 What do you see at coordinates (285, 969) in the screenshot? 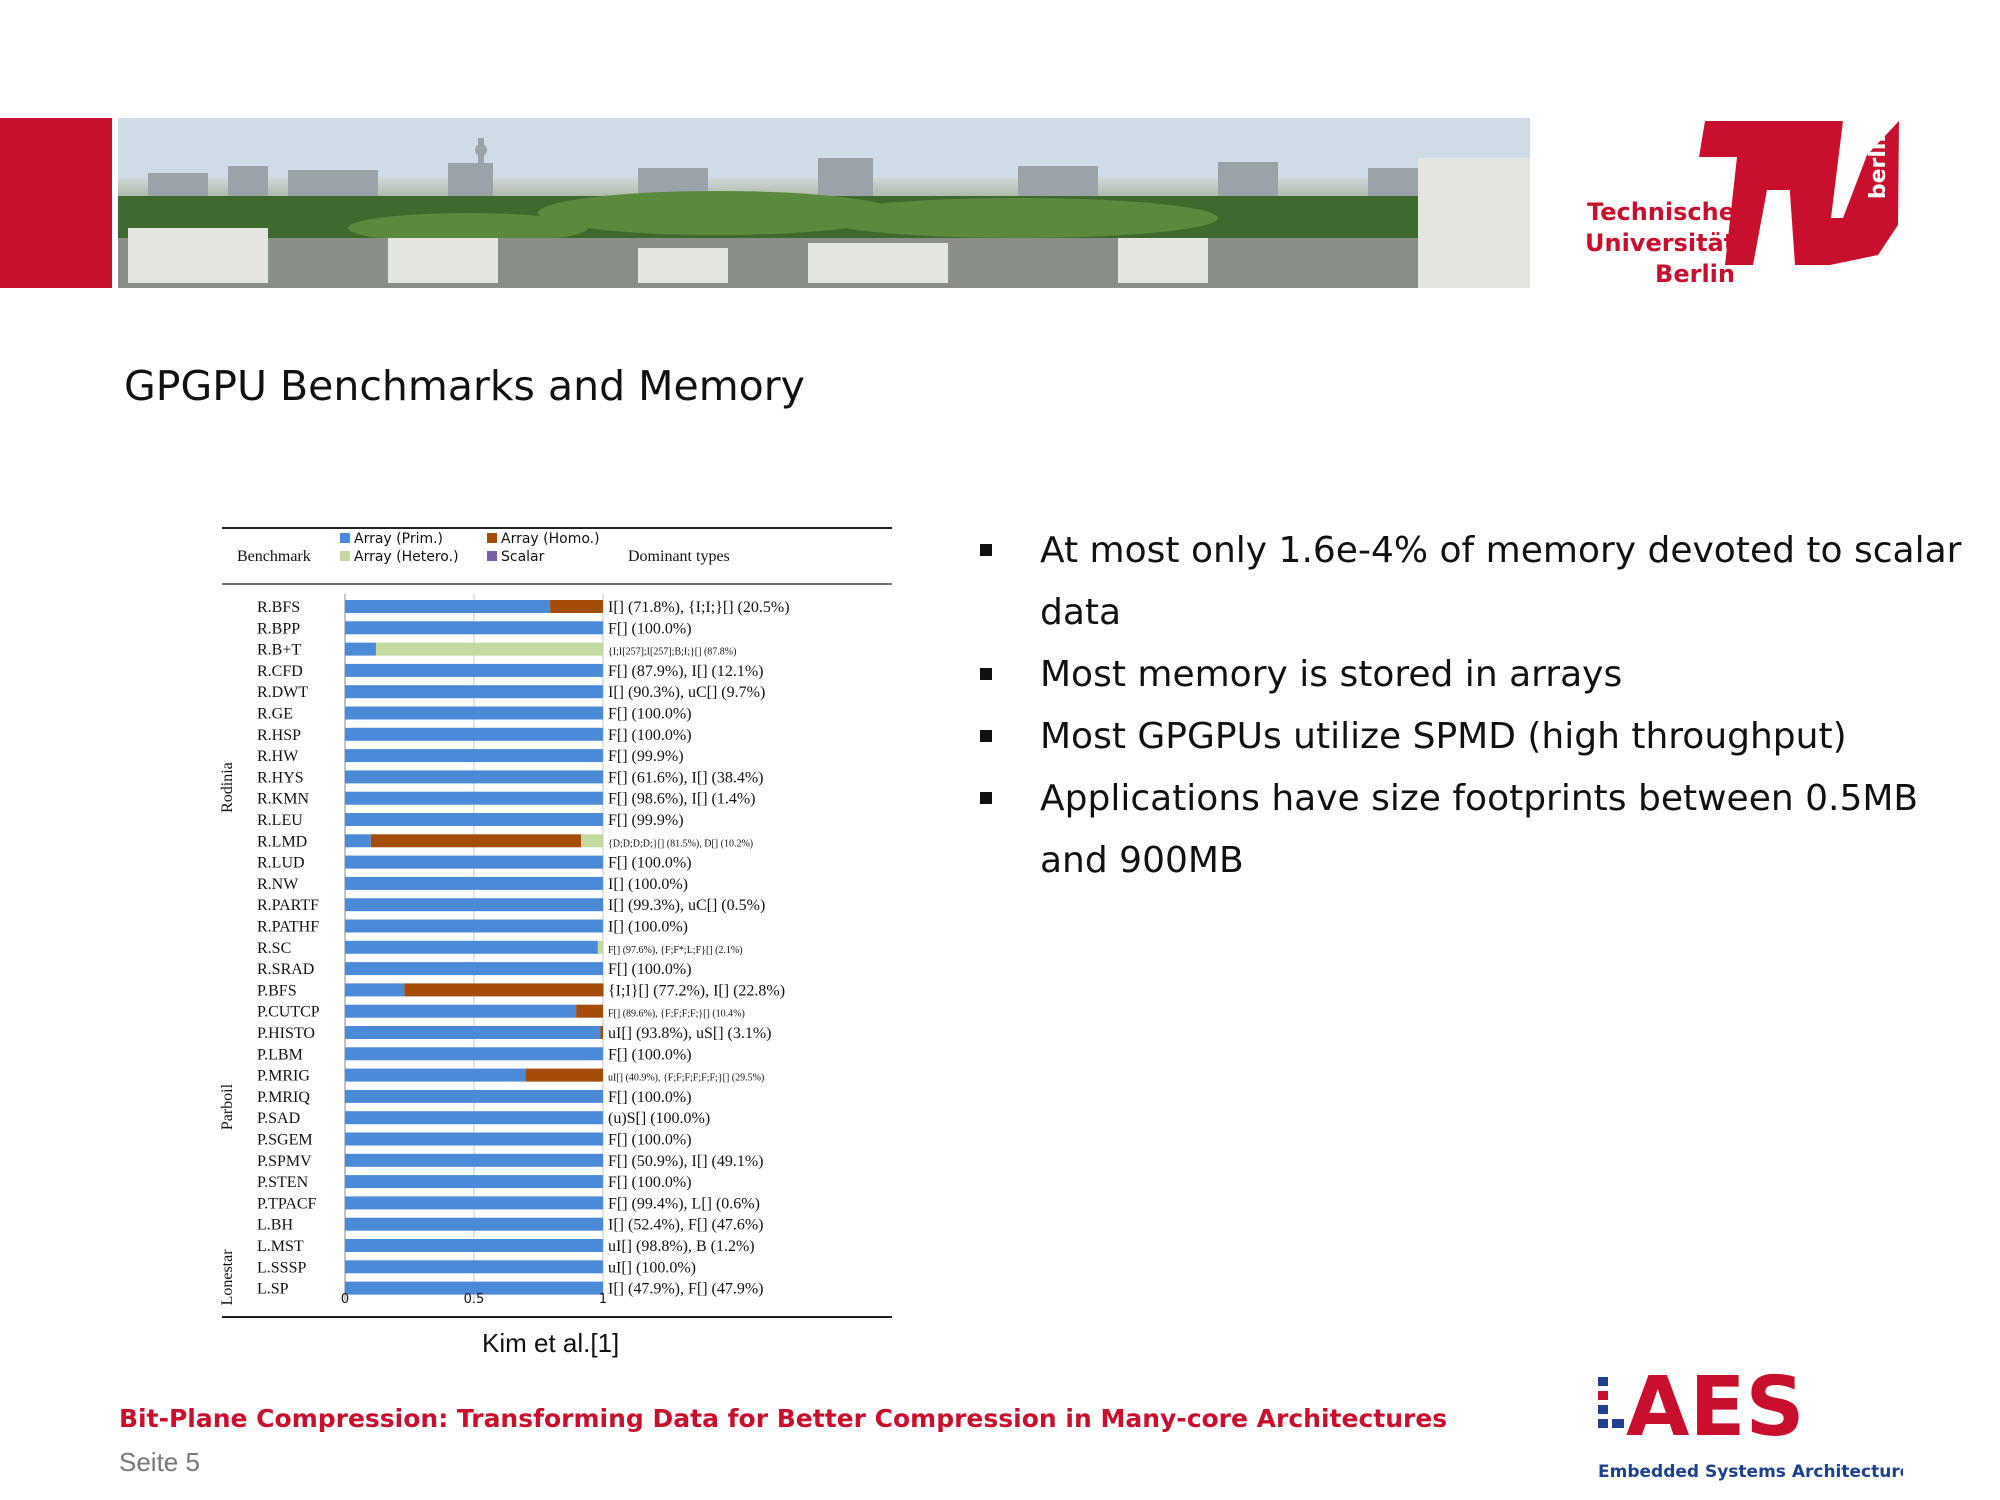
I see `benchmark-label: R.SRAD` at bounding box center [285, 969].